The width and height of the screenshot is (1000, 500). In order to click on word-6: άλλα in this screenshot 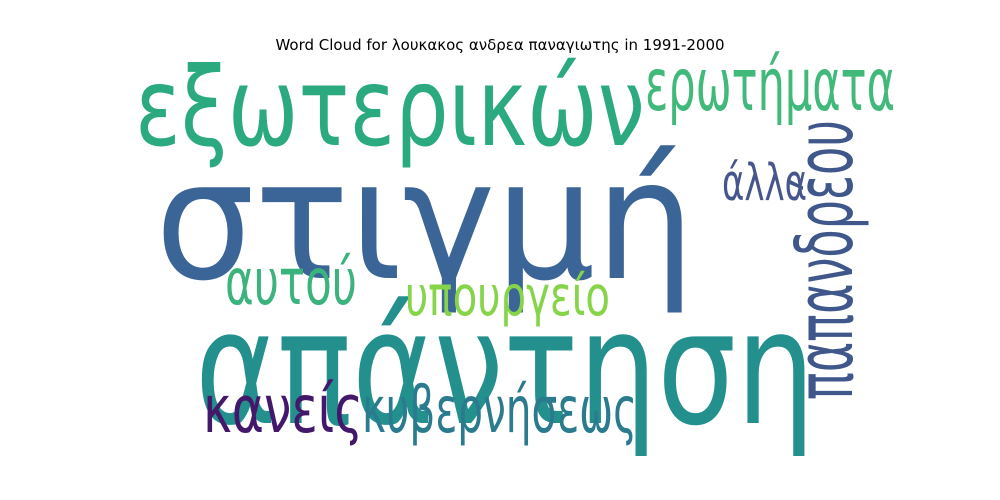, I will do `click(764, 182)`.